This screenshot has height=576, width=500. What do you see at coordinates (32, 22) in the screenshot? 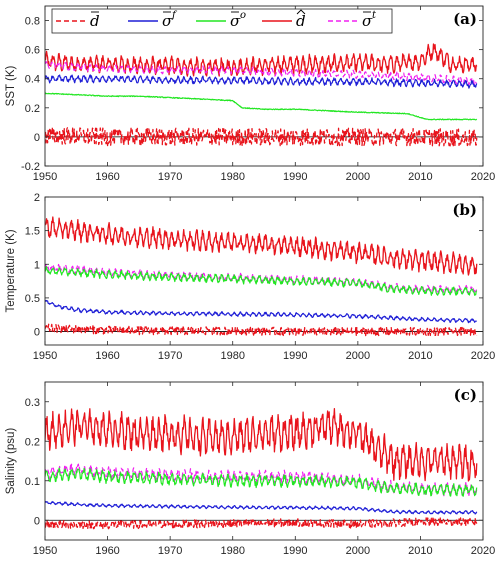
I see `y-tick-label: 0.8` at bounding box center [32, 22].